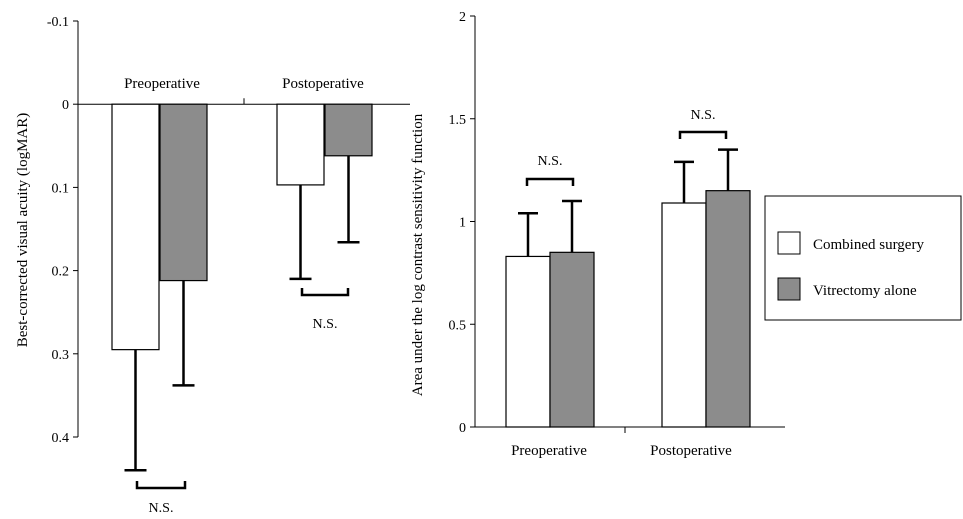  Describe the element at coordinates (458, 120) in the screenshot. I see `y-tick-label: 1.5` at that location.